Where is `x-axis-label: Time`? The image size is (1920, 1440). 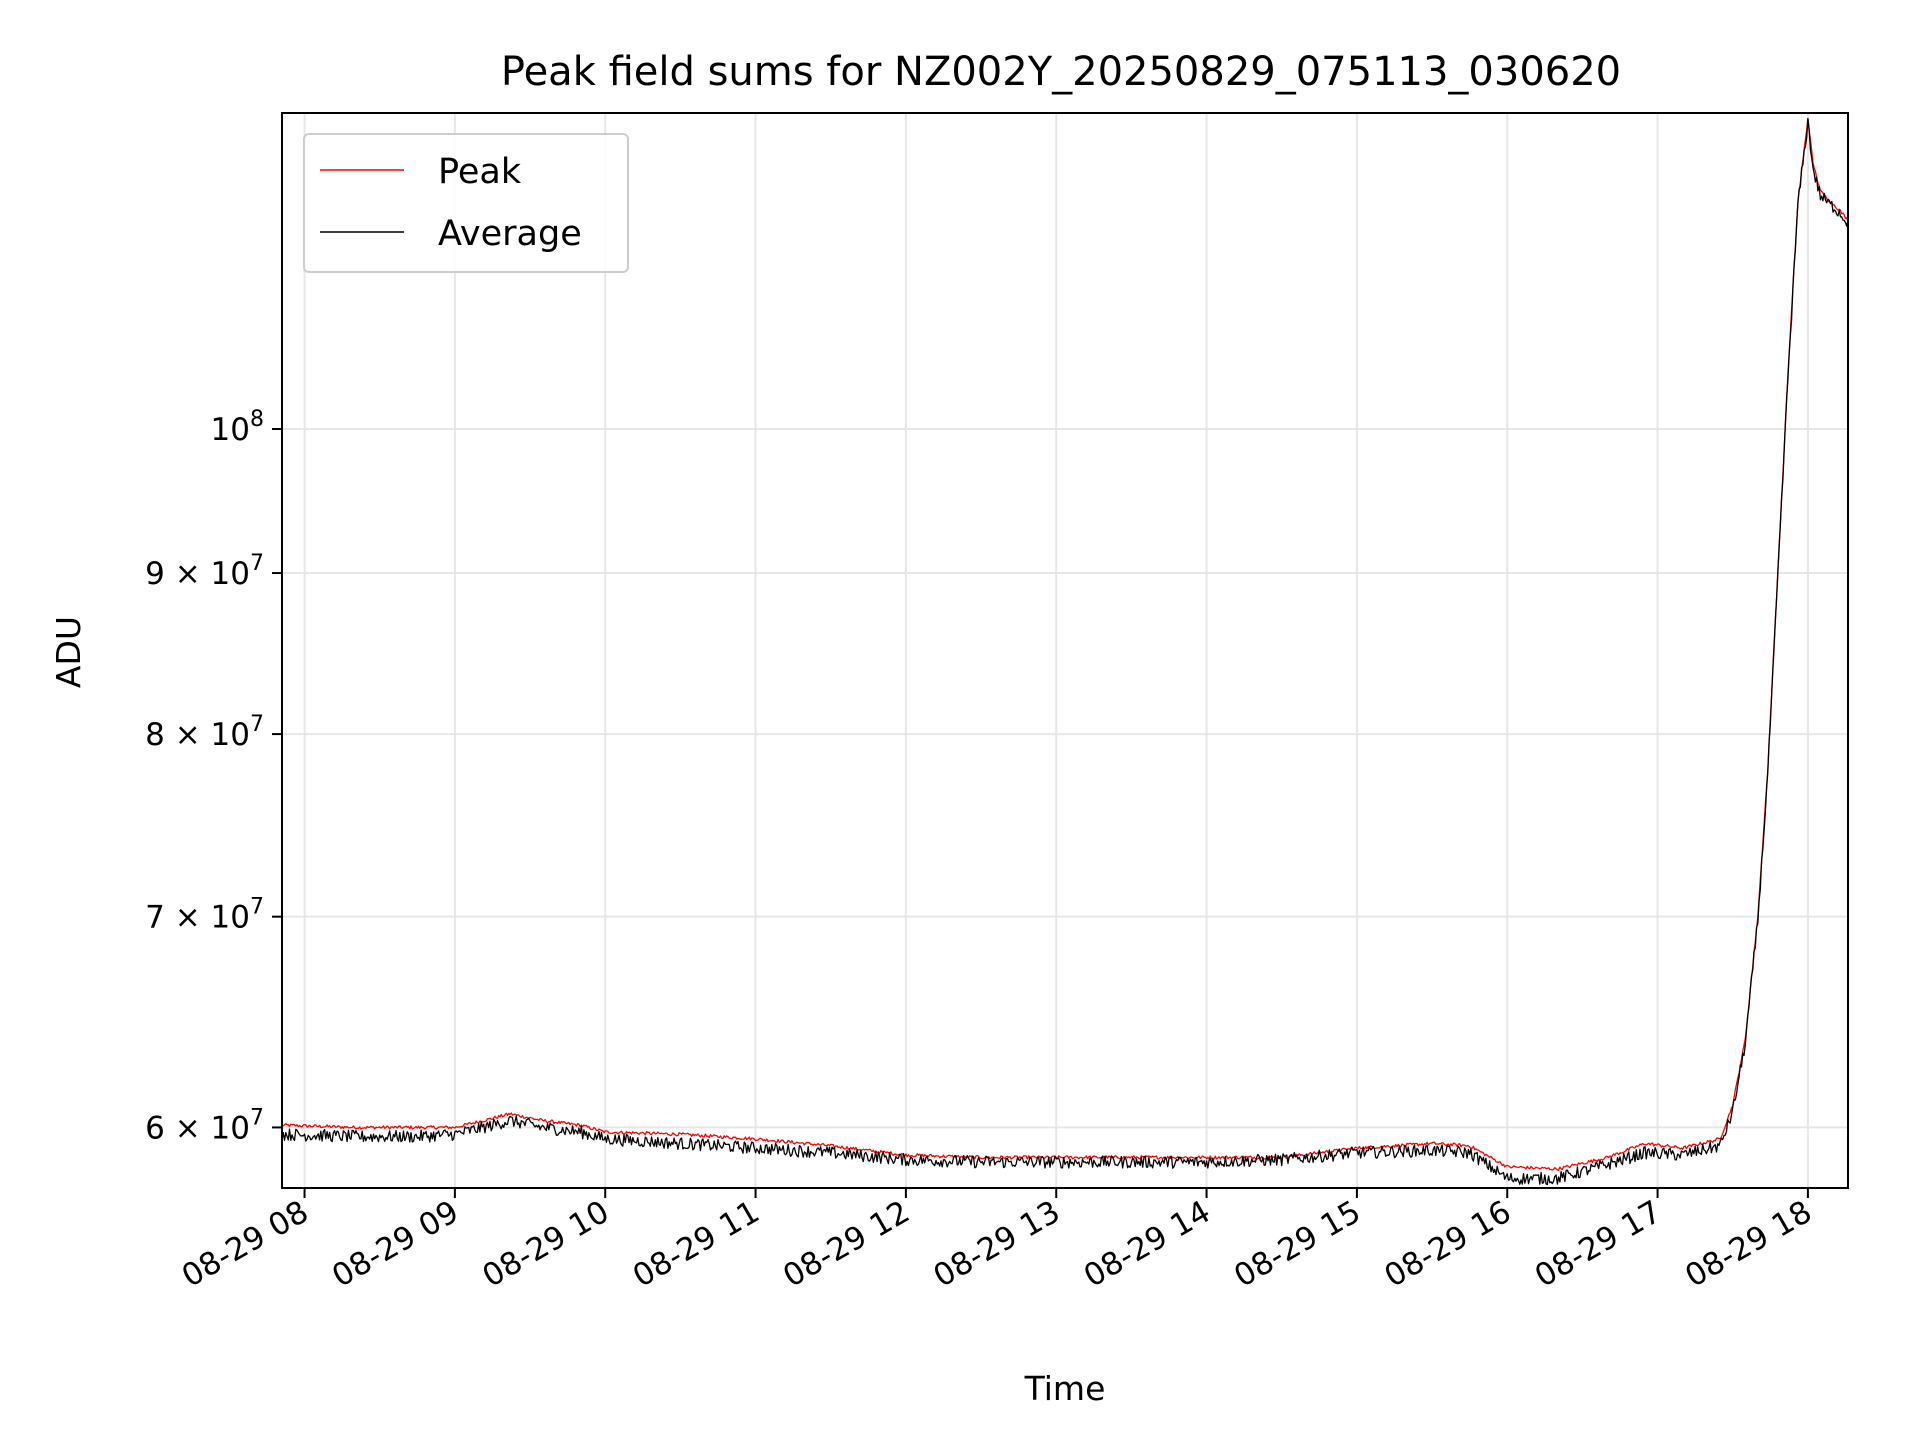
x-axis-label: Time is located at coordinates (1065, 1388).